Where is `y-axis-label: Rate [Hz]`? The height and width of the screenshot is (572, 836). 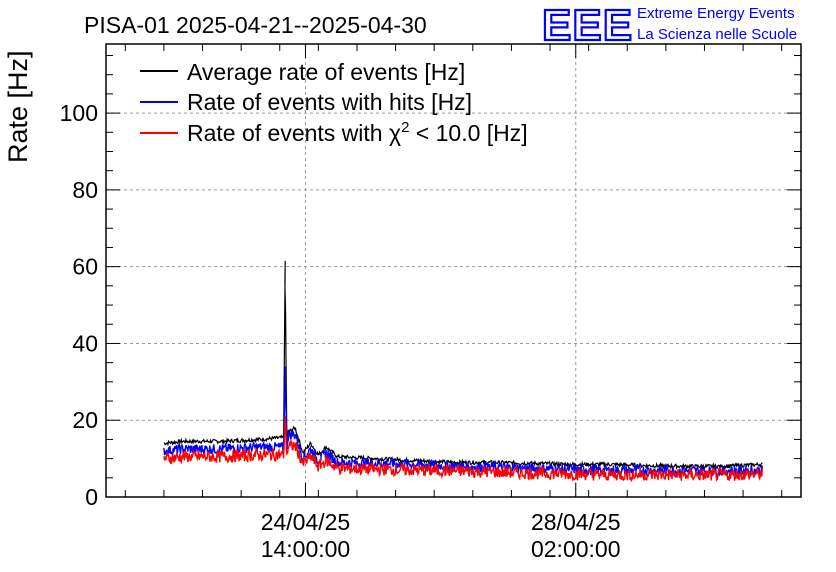 y-axis-label: Rate [Hz] is located at coordinates (18, 106).